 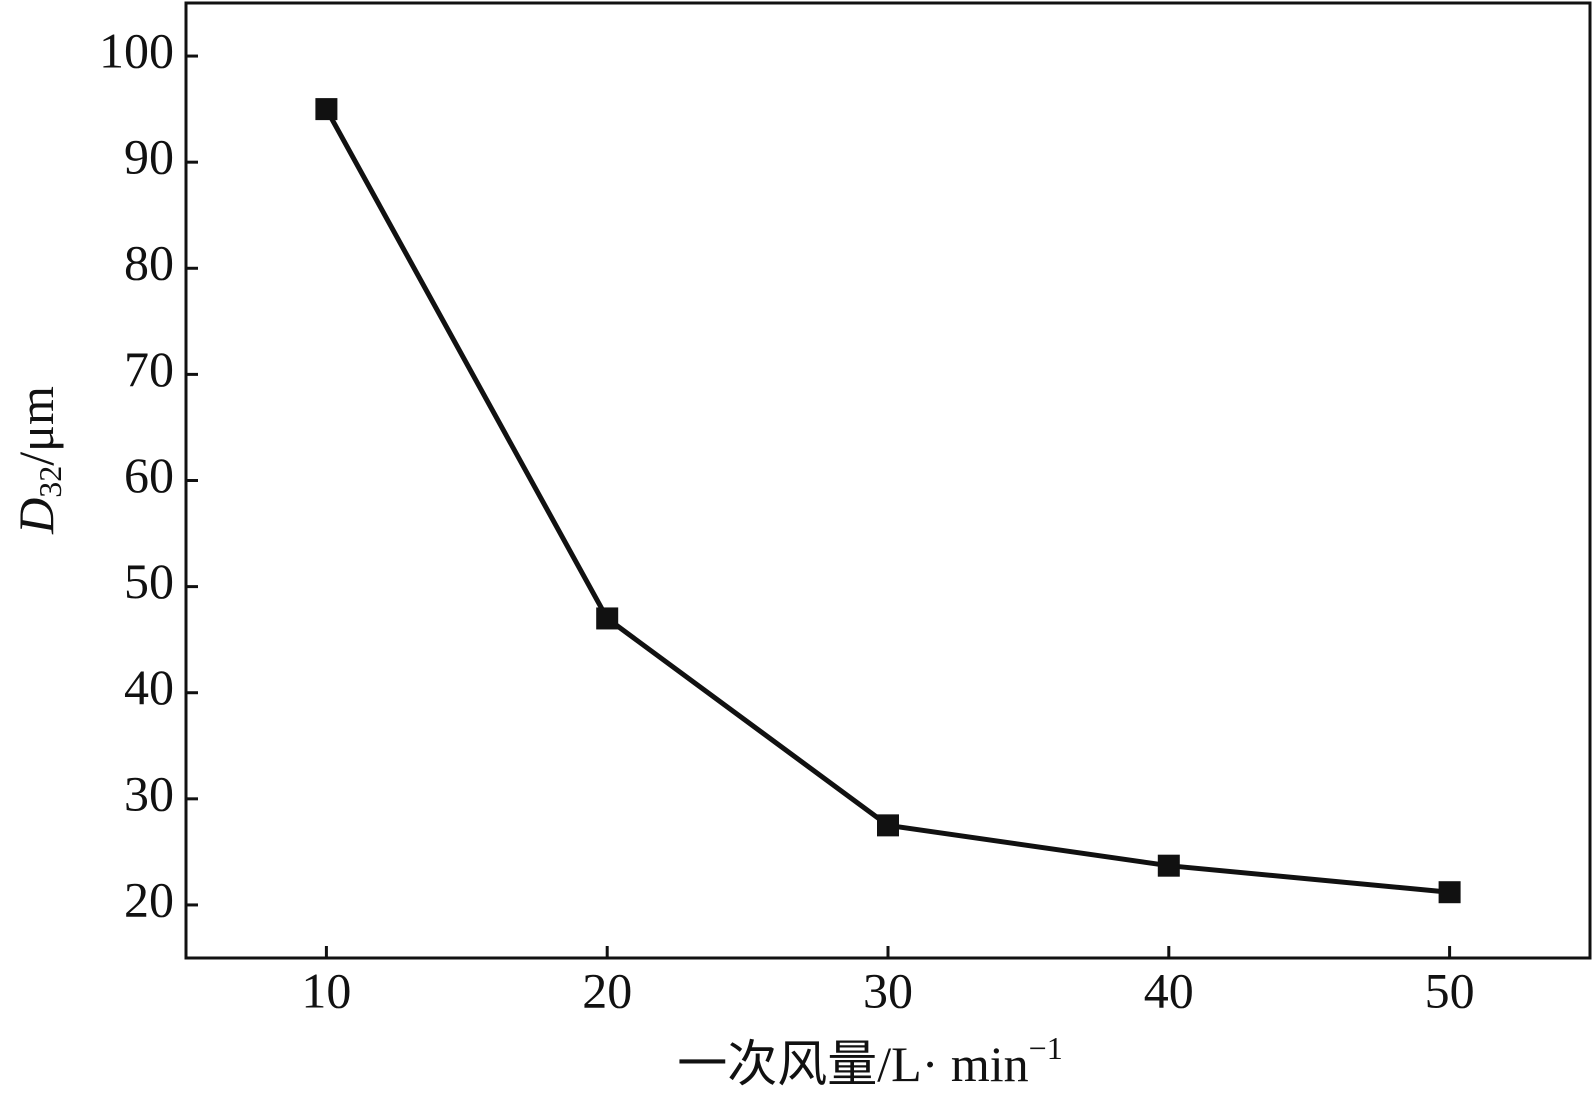 I want to click on y-tick-label: 20, so click(x=149, y=899).